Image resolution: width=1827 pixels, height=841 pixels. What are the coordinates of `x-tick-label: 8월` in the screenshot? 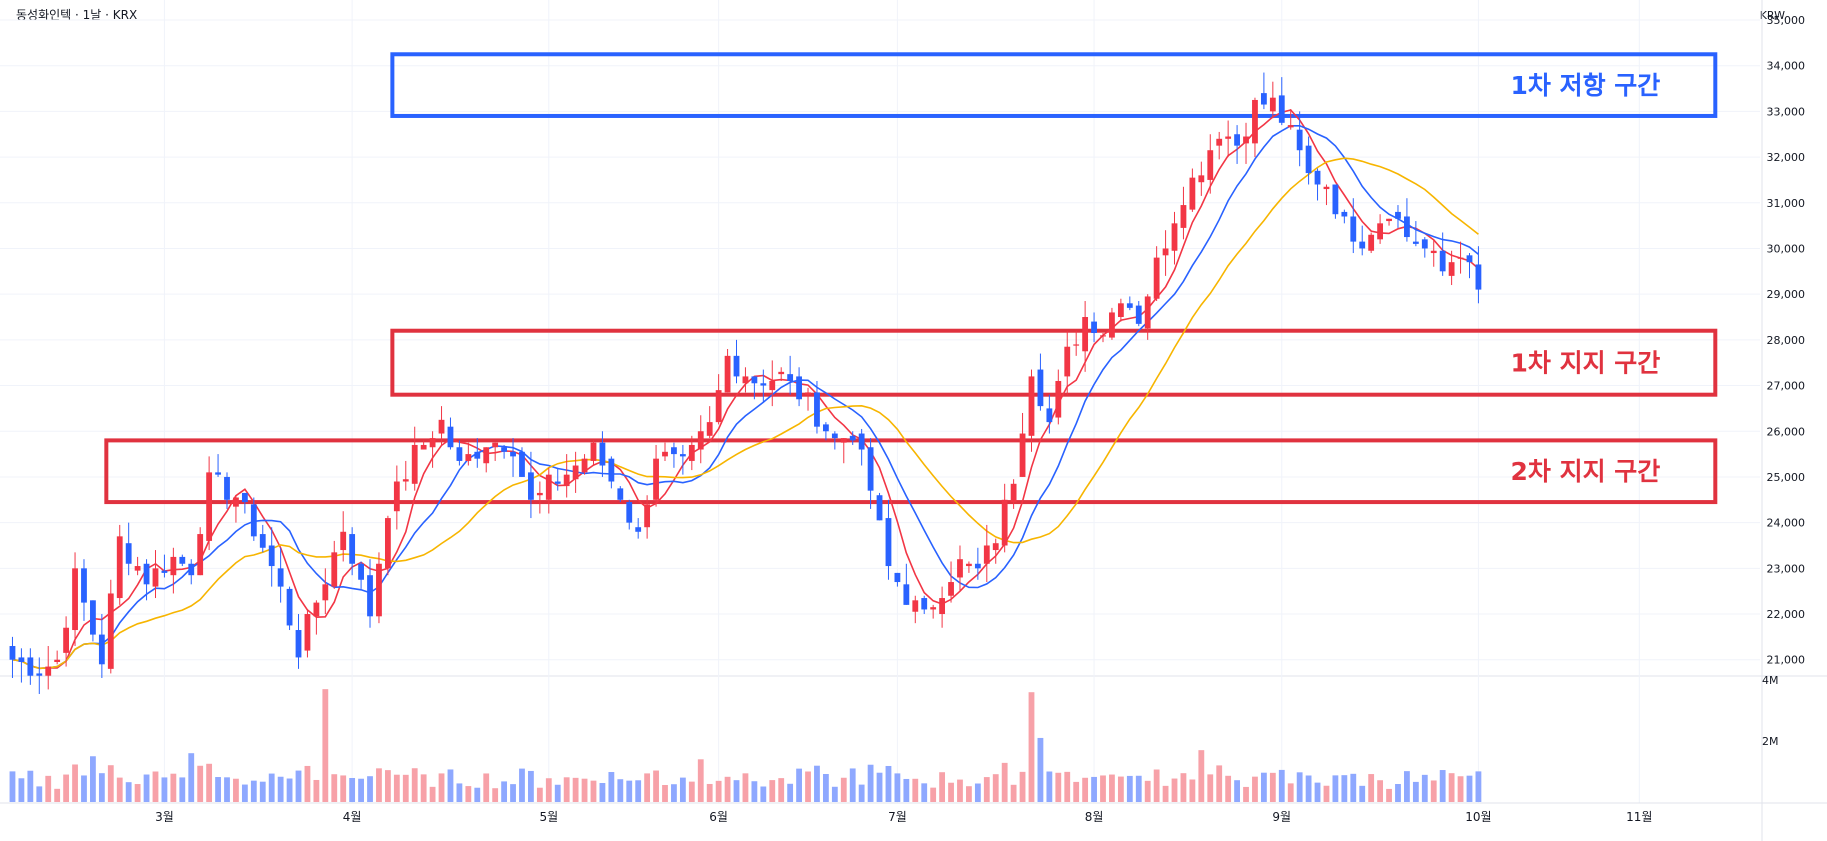 It's located at (1094, 817).